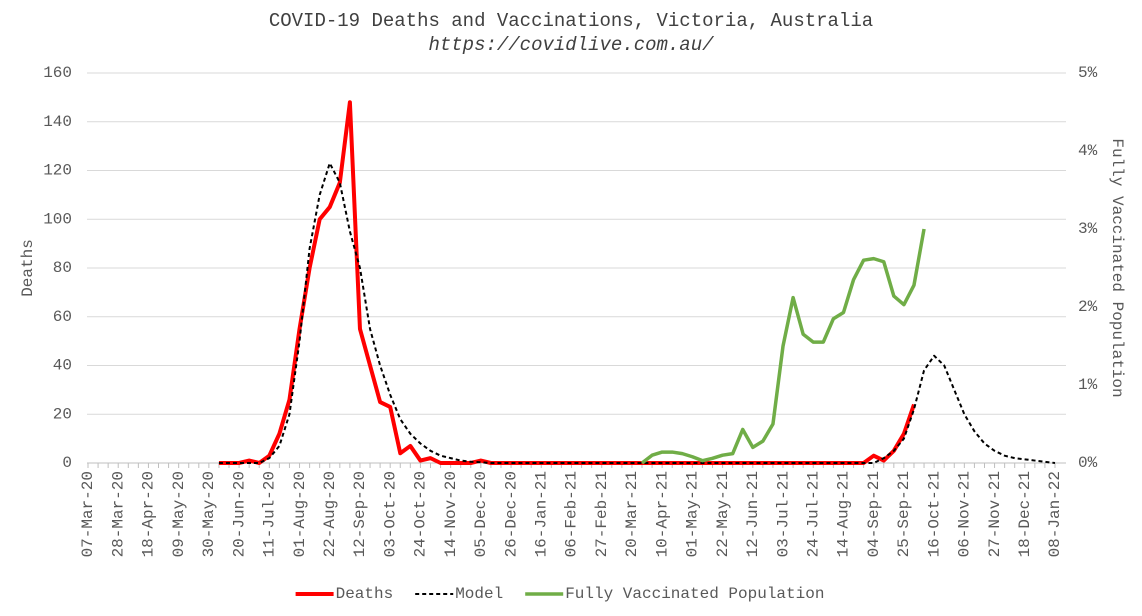 The width and height of the screenshot is (1142, 616). I want to click on x-tick-label: 08-Jan-22, so click(1055, 514).